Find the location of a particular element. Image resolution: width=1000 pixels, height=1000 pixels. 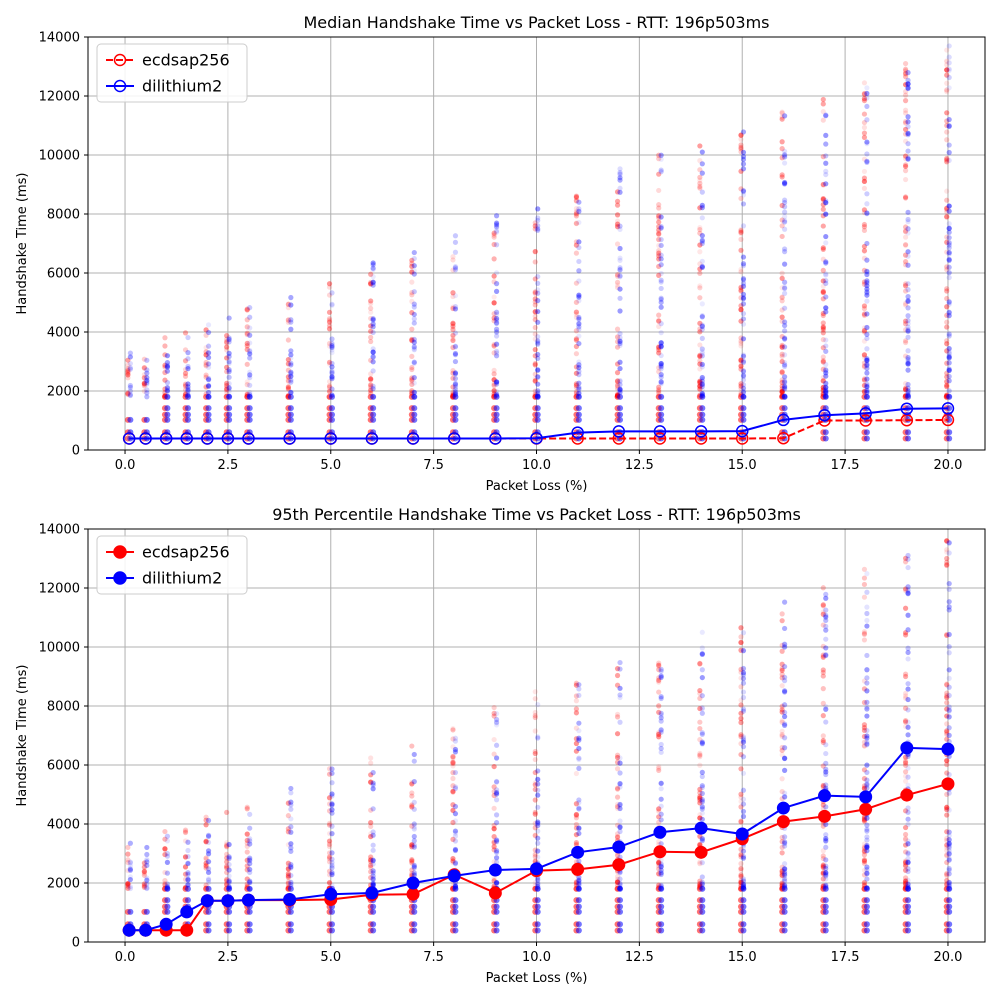

x-tick-label: 7.5 is located at coordinates (433, 957).